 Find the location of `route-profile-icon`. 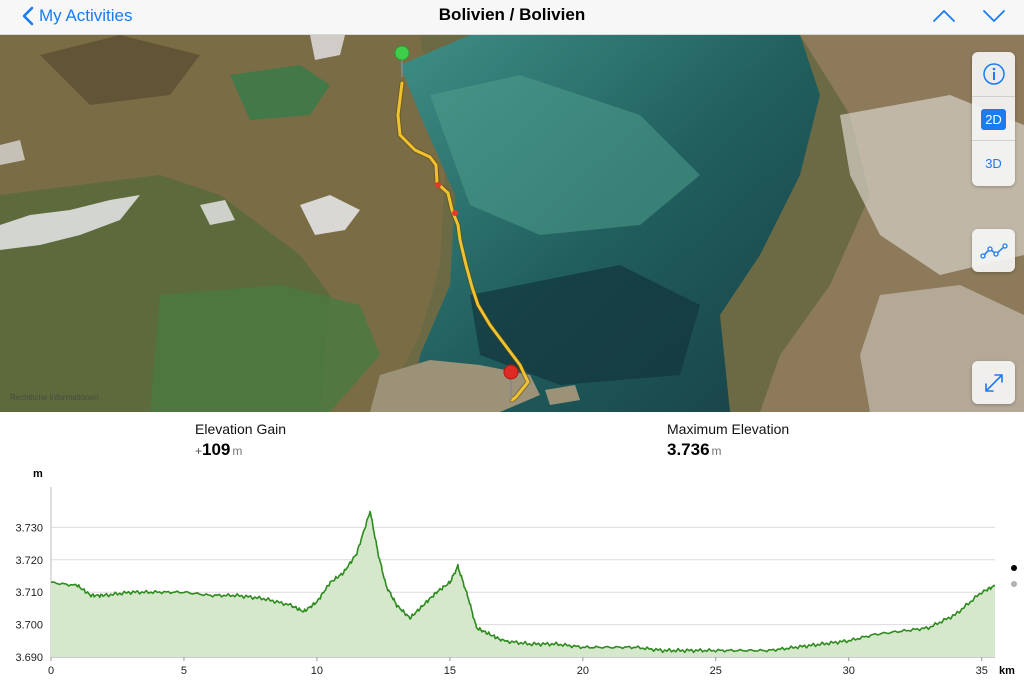

route-profile-icon is located at coordinates (993, 250).